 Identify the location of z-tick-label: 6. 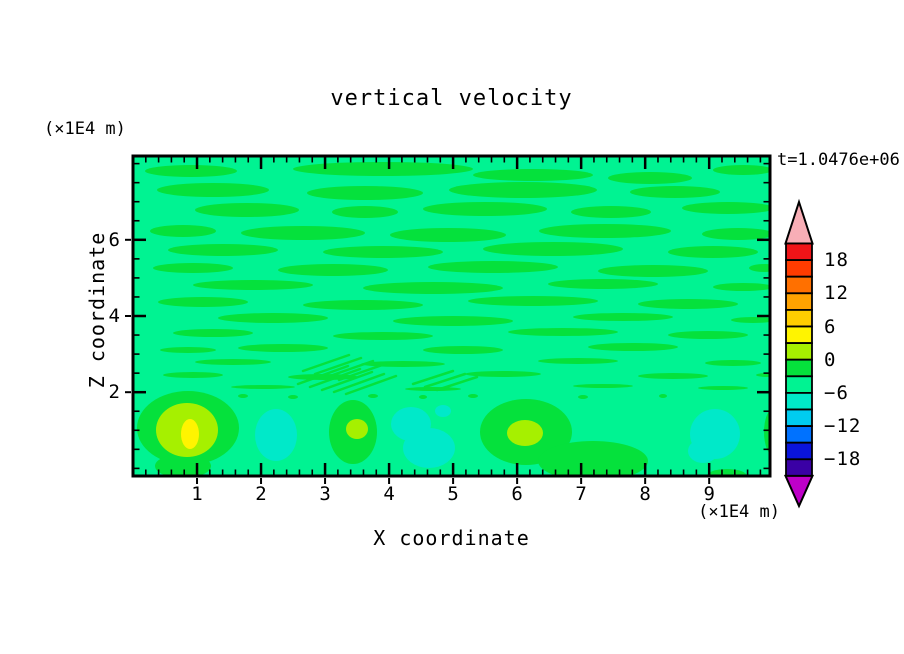
(114, 239).